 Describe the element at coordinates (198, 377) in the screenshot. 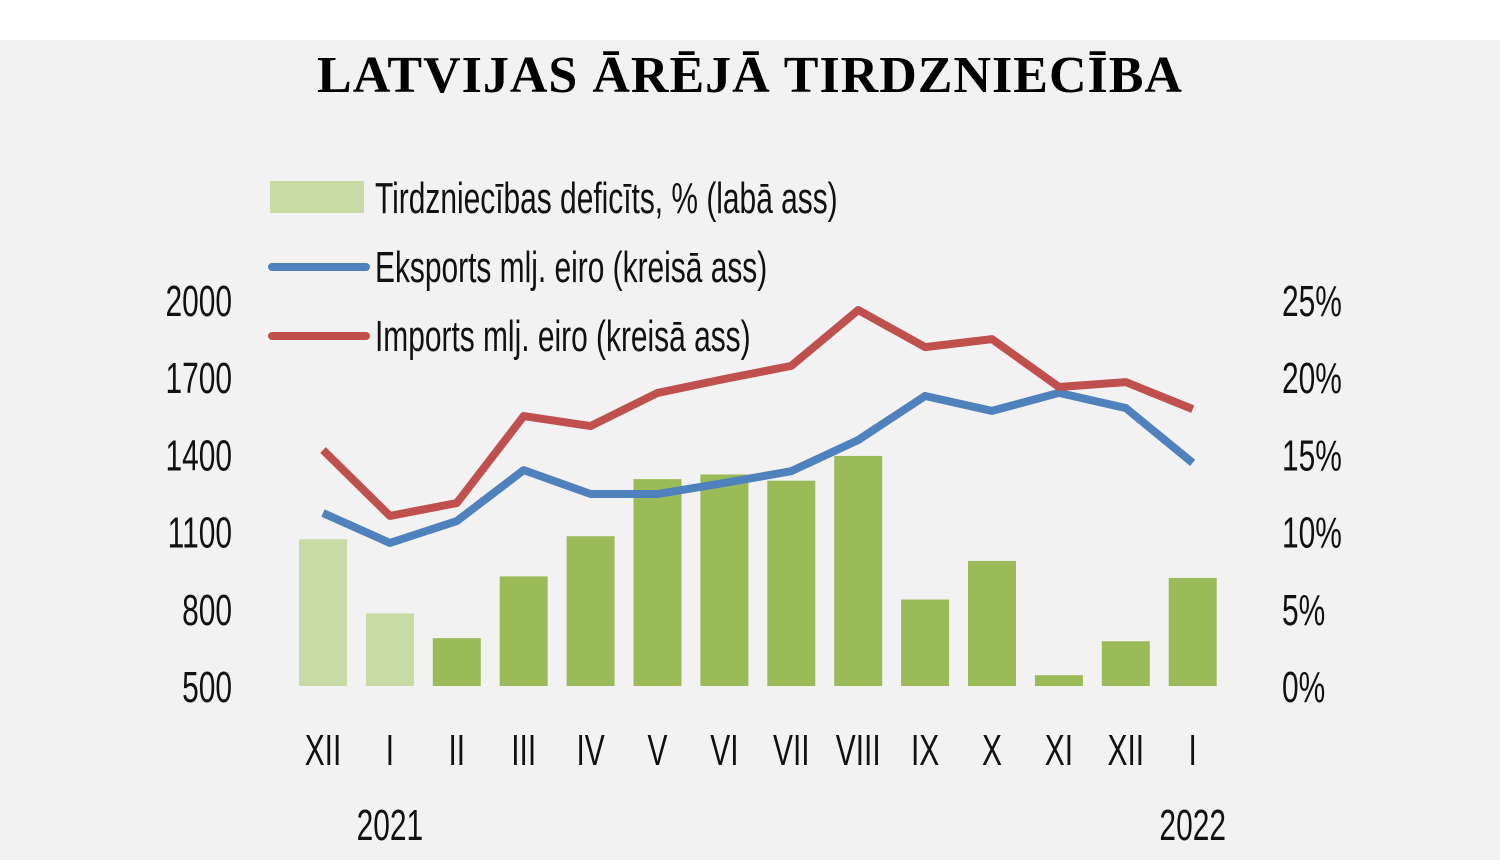

I see `left-axis-tick: 1700` at that location.